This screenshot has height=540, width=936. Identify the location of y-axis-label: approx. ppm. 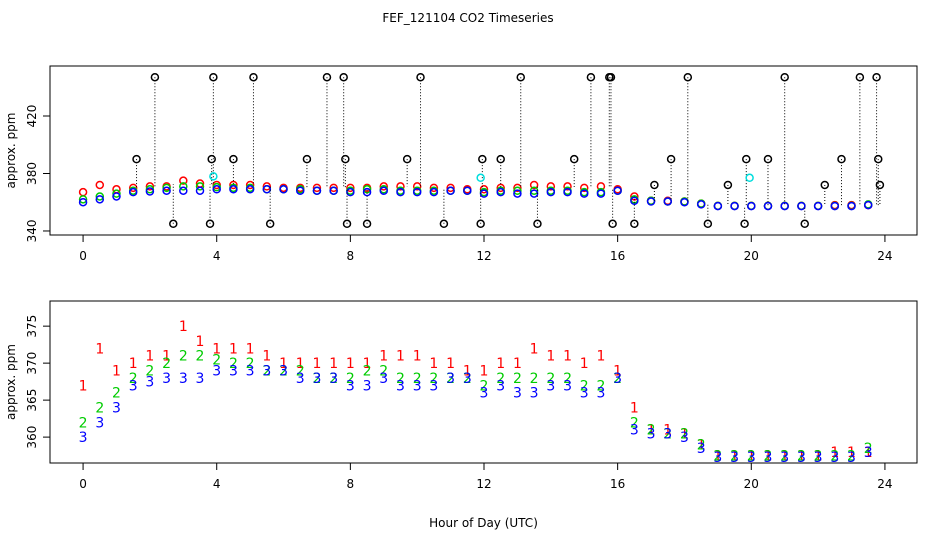
(11, 382).